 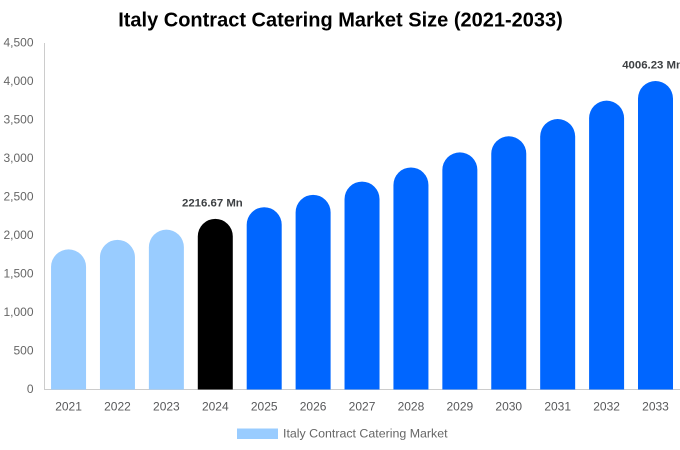 I want to click on svg-text: 4006.23 Mn, so click(x=651, y=66).